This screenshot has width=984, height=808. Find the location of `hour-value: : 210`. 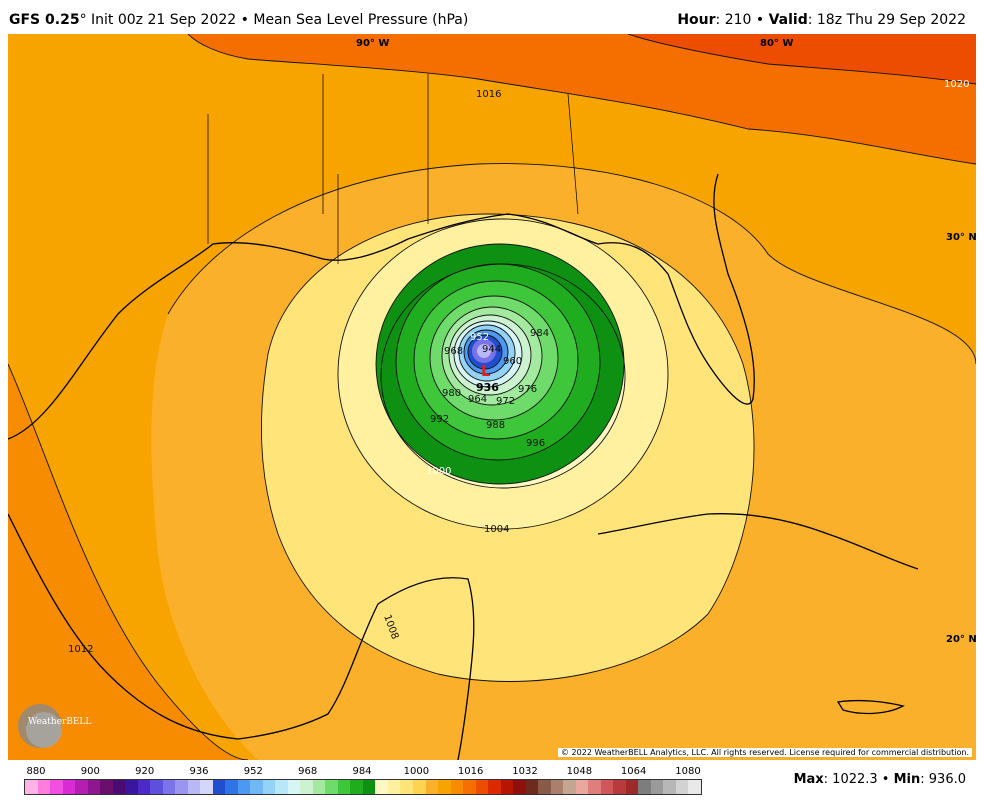

hour-value: : 210 is located at coordinates (733, 20).